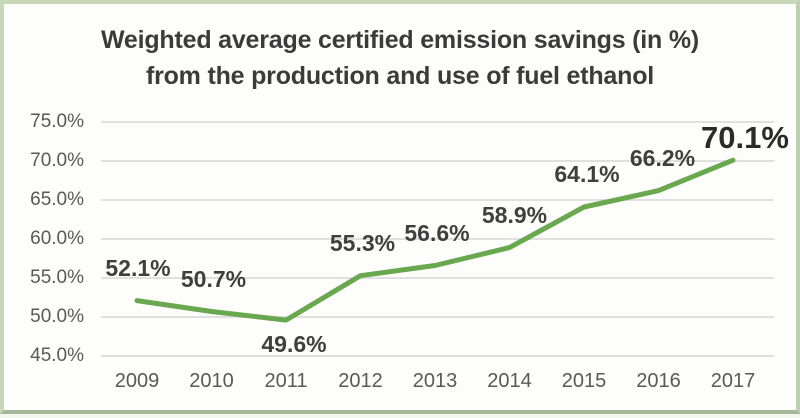 The height and width of the screenshot is (418, 800). What do you see at coordinates (745, 138) in the screenshot?
I see `data-label: 70.1%` at bounding box center [745, 138].